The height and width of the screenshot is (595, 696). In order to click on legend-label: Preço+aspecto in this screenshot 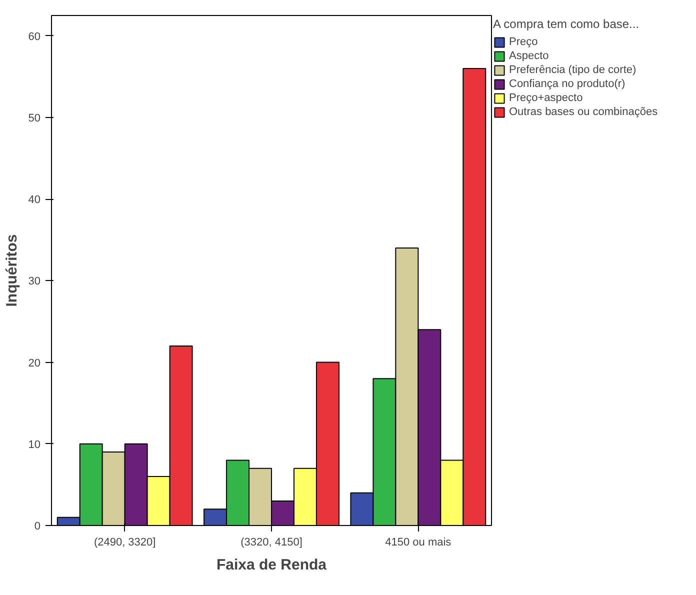, I will do `click(546, 98)`.